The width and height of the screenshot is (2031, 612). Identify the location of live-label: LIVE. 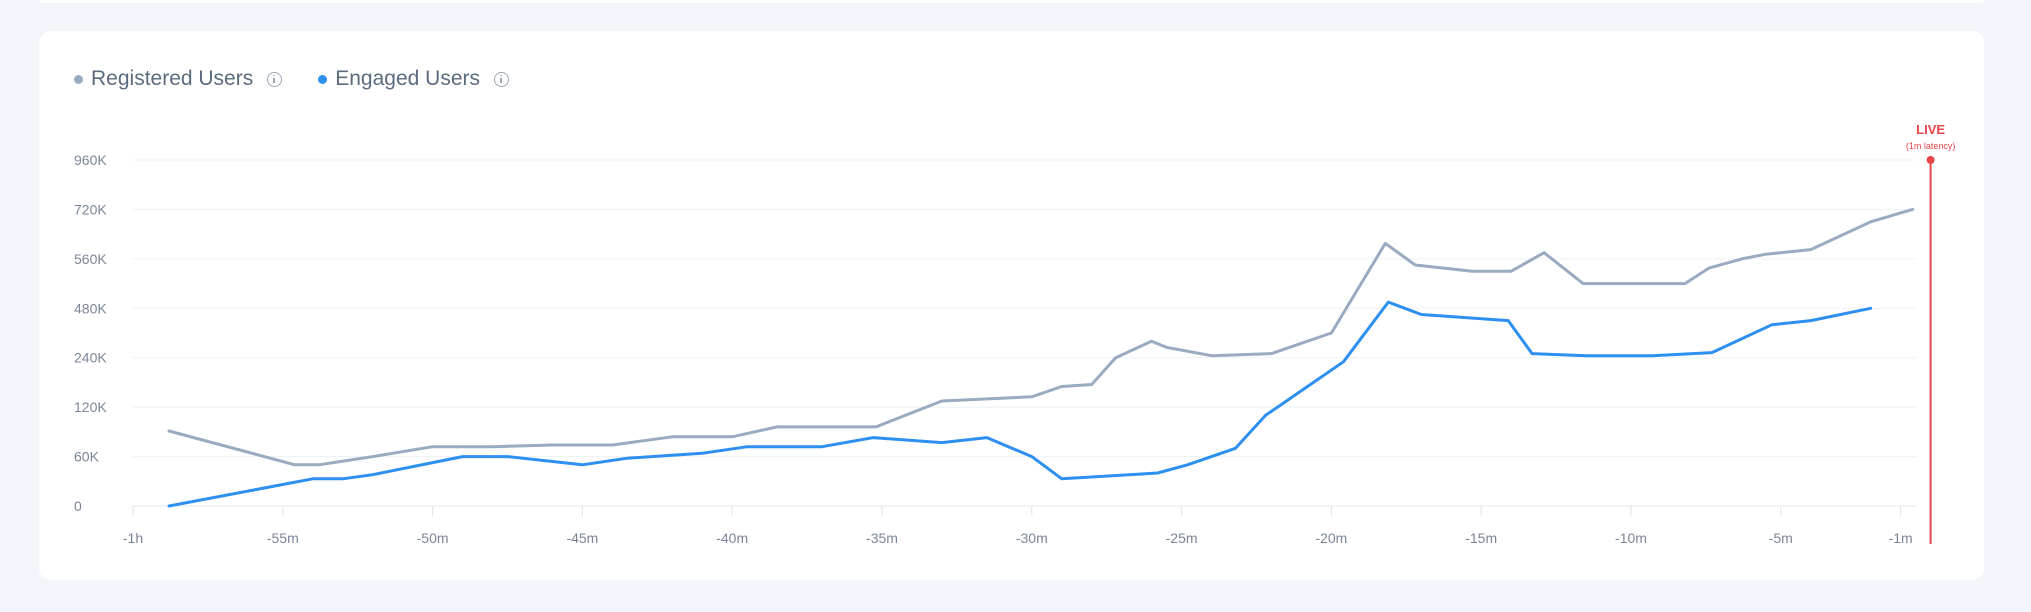
(1930, 129).